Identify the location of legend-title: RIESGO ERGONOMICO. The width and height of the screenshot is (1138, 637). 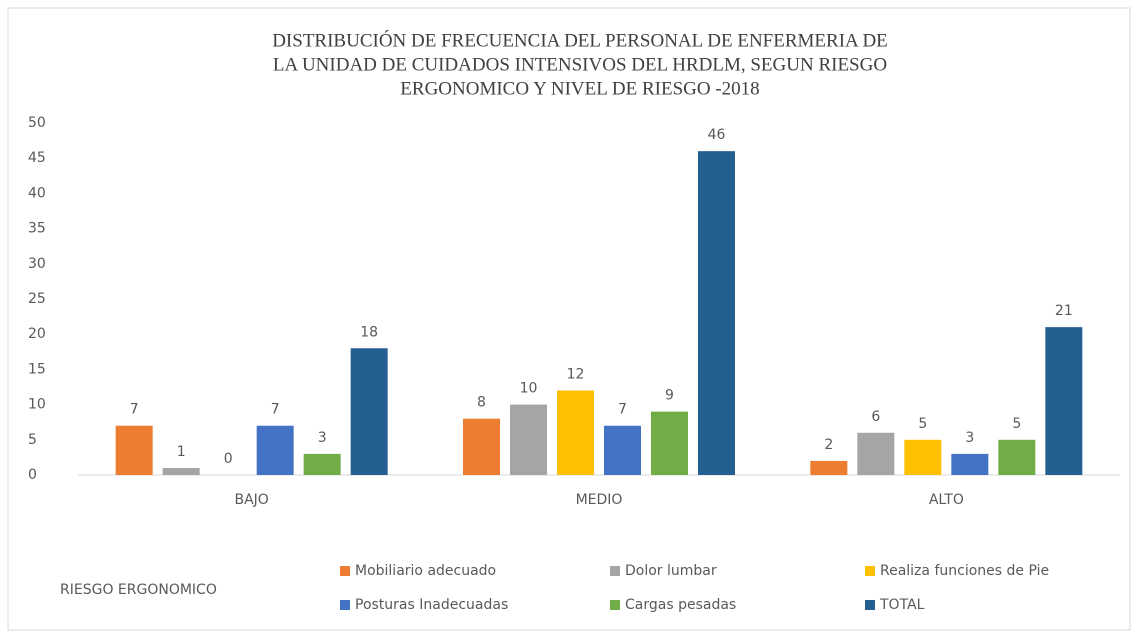
(138, 590).